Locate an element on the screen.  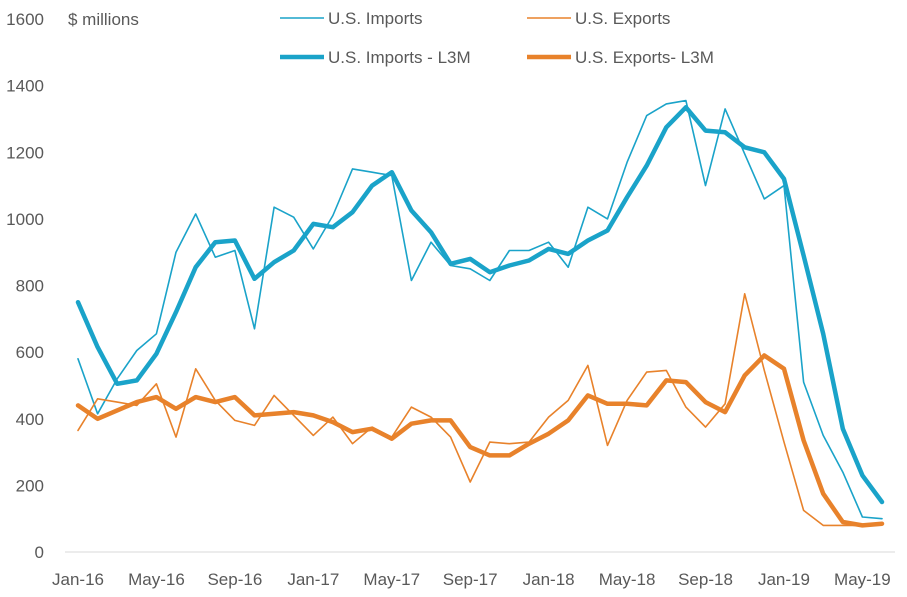
y-tick-label: 800 is located at coordinates (30, 286).